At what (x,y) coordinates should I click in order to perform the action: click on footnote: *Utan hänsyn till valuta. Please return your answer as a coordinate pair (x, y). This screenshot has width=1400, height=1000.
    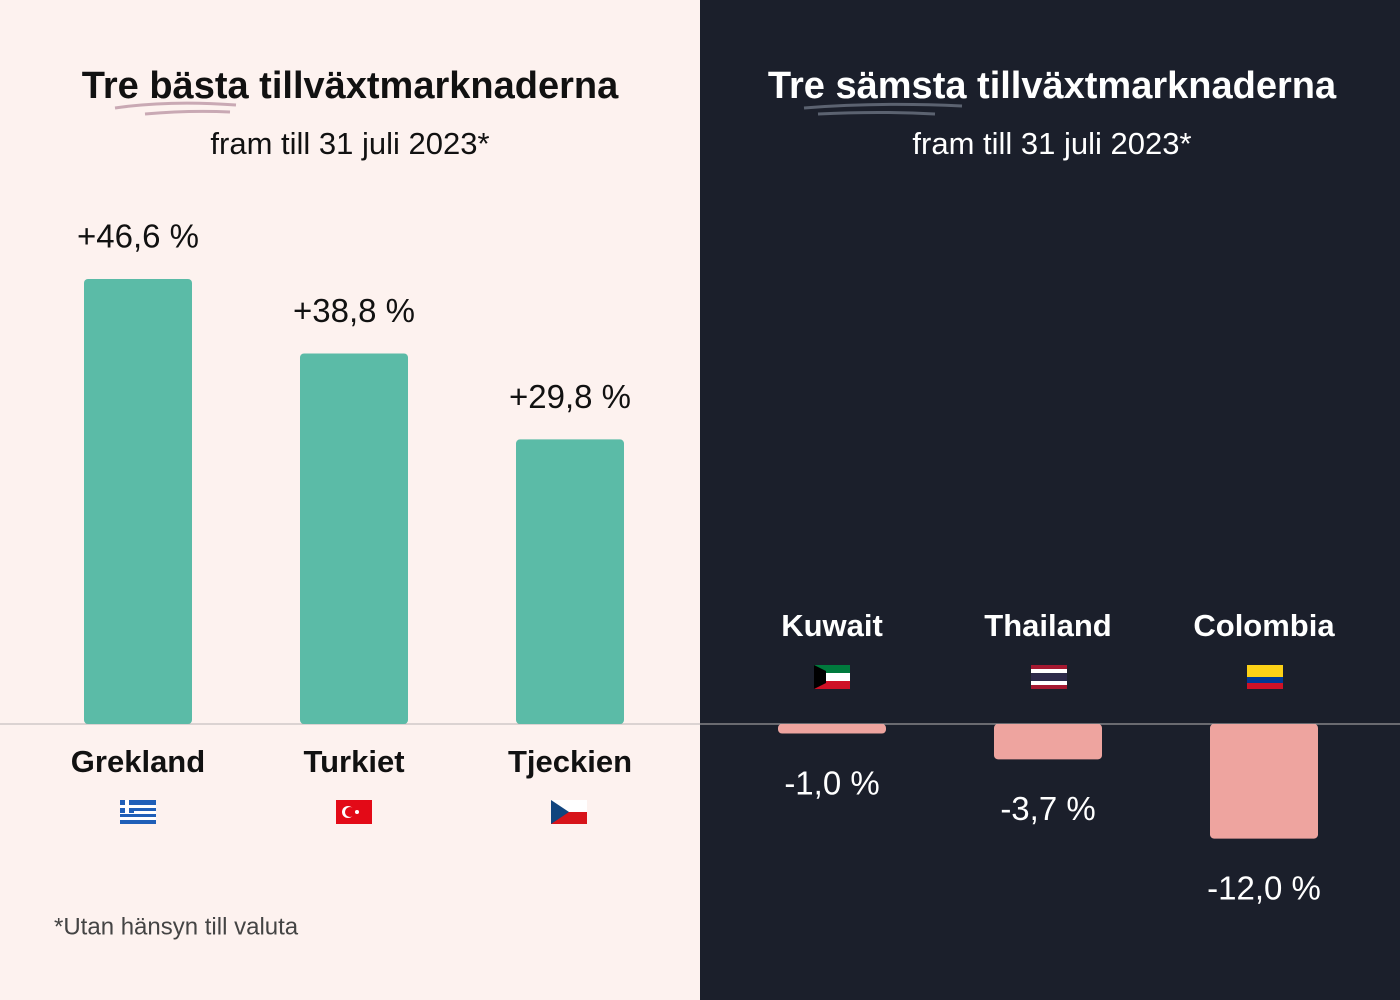
    Looking at the image, I should click on (176, 926).